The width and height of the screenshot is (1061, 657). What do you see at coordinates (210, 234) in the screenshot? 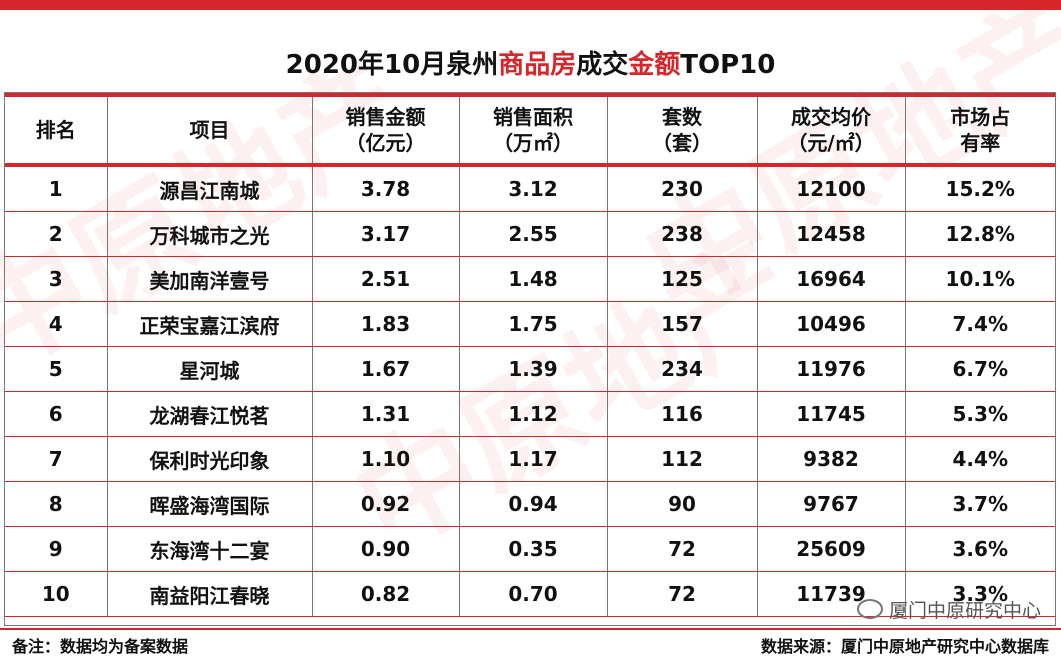
I see `cell-project: 万科城市之光` at bounding box center [210, 234].